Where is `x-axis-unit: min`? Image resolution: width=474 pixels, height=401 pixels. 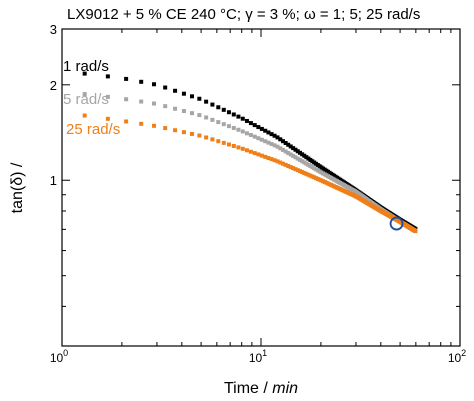
x-axis-unit: min is located at coordinates (285, 388).